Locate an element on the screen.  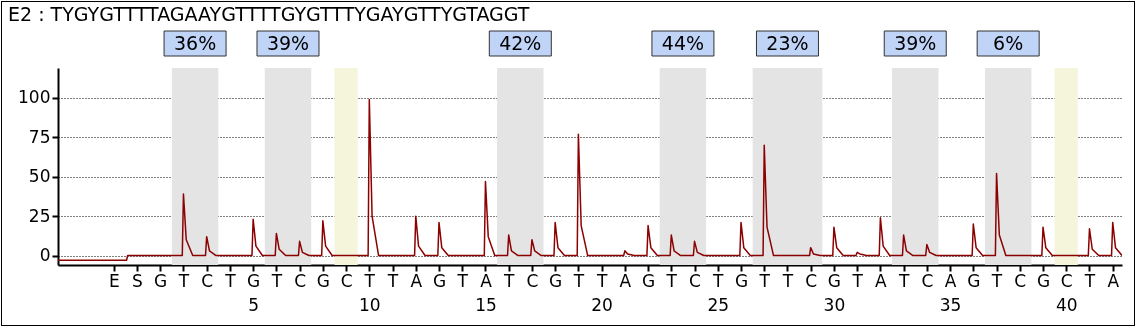
chart-title: E2 : TYGYGTTTTAGAAYGTTTTGYGTTTYGAYGTTYGTAGGT is located at coordinates (269, 13).